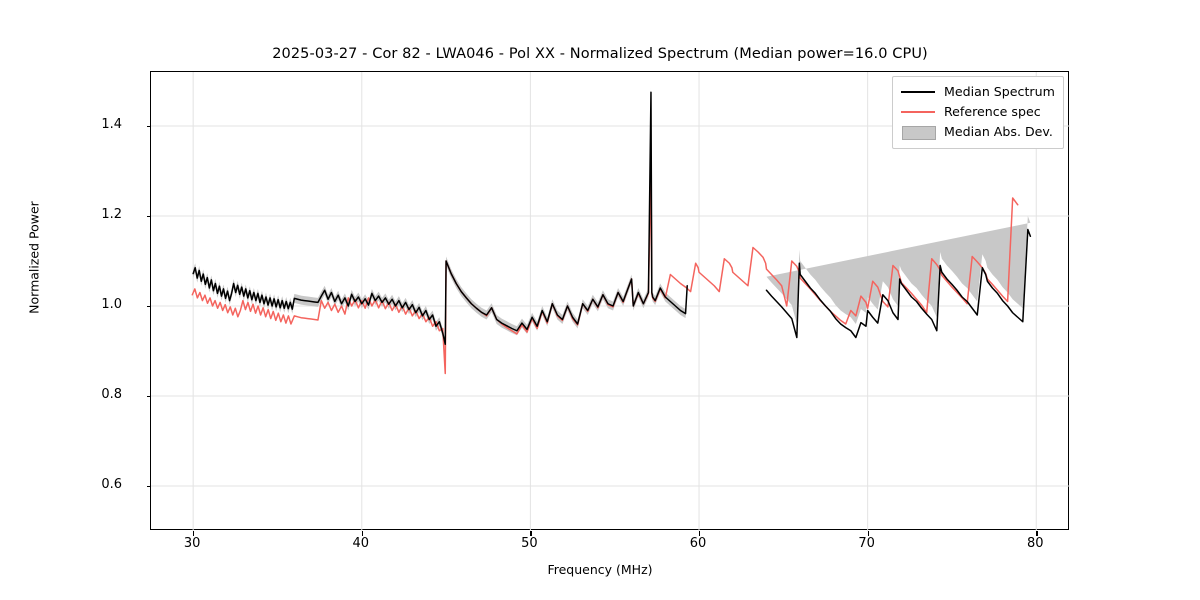 The width and height of the screenshot is (1200, 600). Describe the element at coordinates (998, 131) in the screenshot. I see `legend-label: Median Abs. Dev.` at that location.